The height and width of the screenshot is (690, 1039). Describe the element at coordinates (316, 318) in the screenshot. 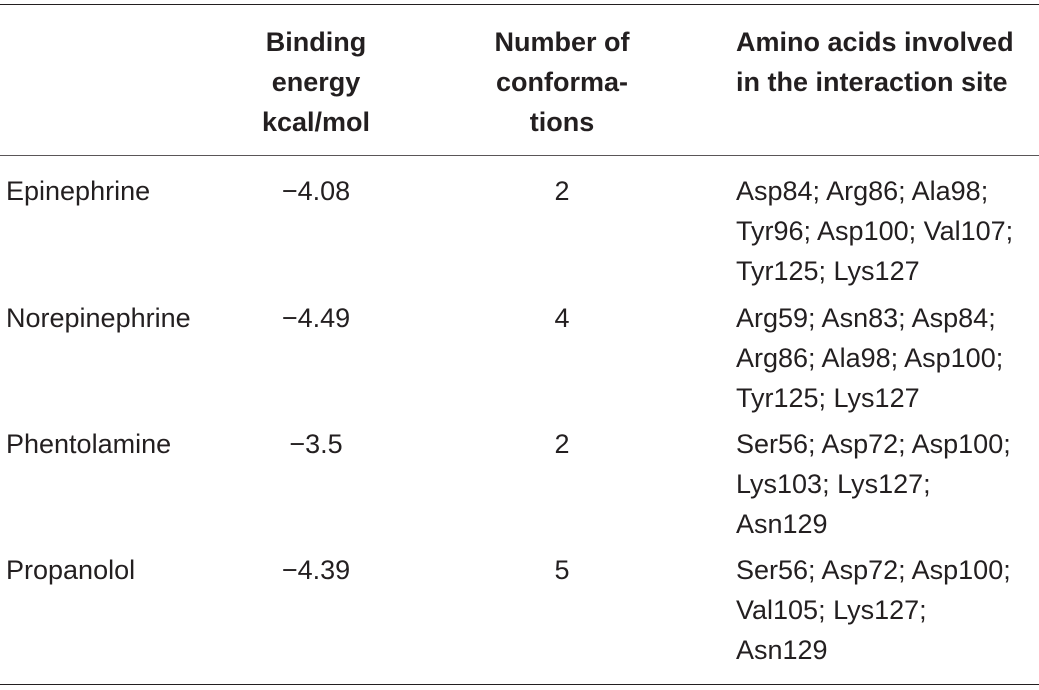

I see `binding-energy-value: −4.49` at that location.